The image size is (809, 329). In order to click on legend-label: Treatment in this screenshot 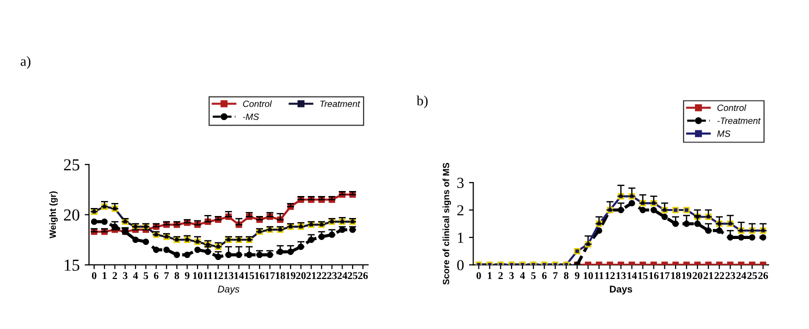, I will do `click(340, 104)`.